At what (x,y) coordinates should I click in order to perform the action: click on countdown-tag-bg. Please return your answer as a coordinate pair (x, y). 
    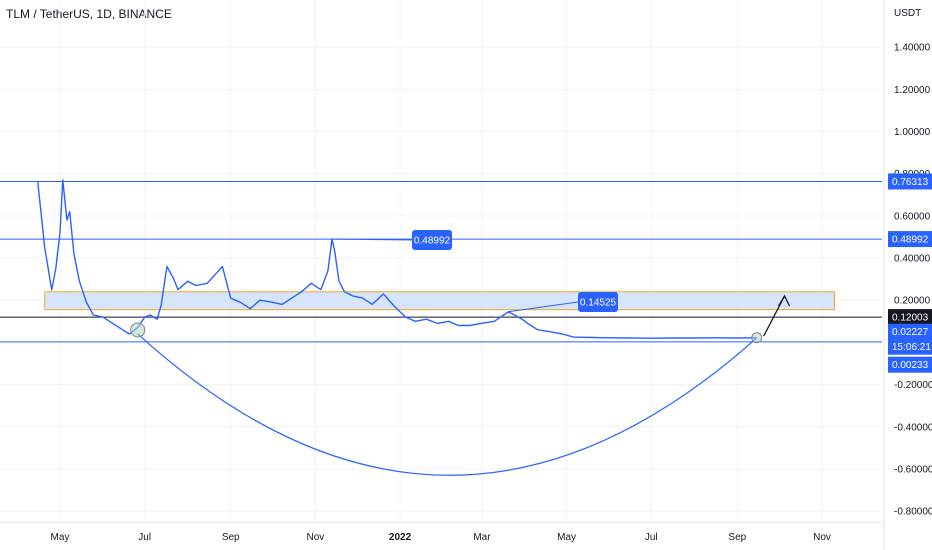
    Looking at the image, I should click on (910, 346).